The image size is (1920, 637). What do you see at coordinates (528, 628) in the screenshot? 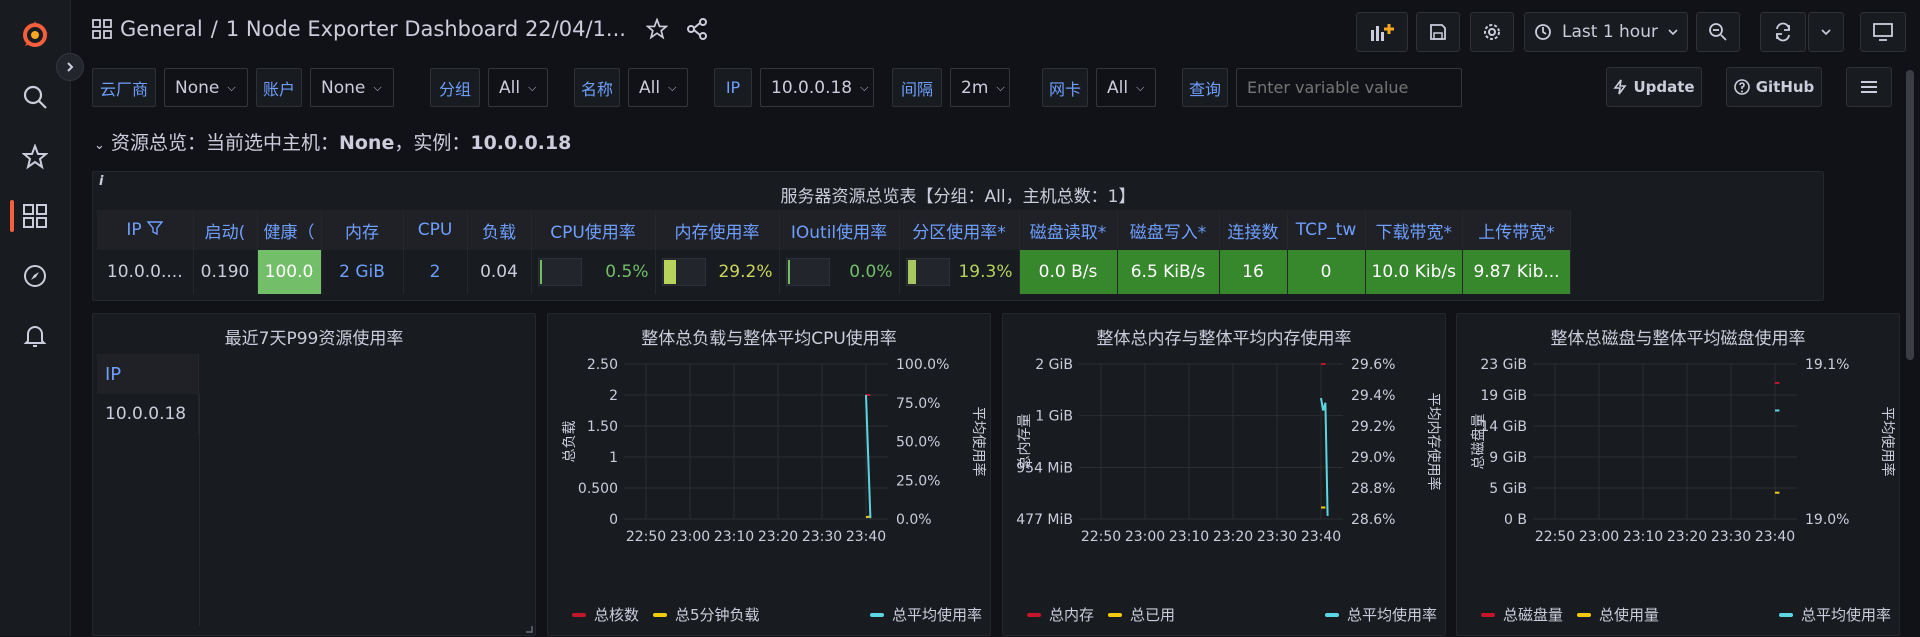
I see `resize-handle-icon` at bounding box center [528, 628].